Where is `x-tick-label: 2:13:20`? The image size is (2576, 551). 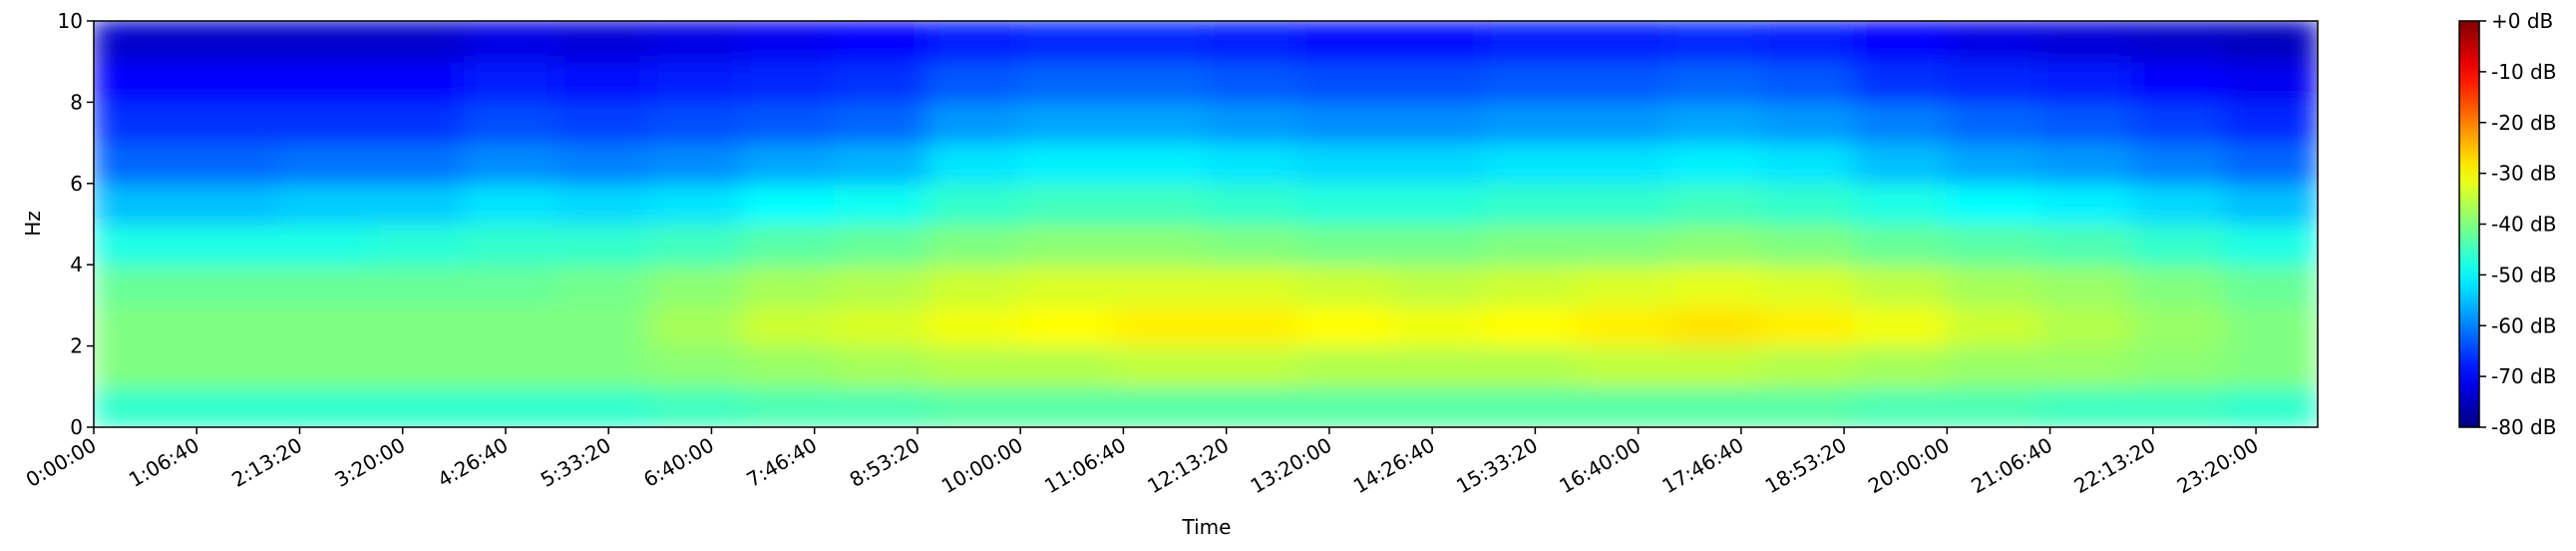
x-tick-label: 2:13:20 is located at coordinates (266, 462).